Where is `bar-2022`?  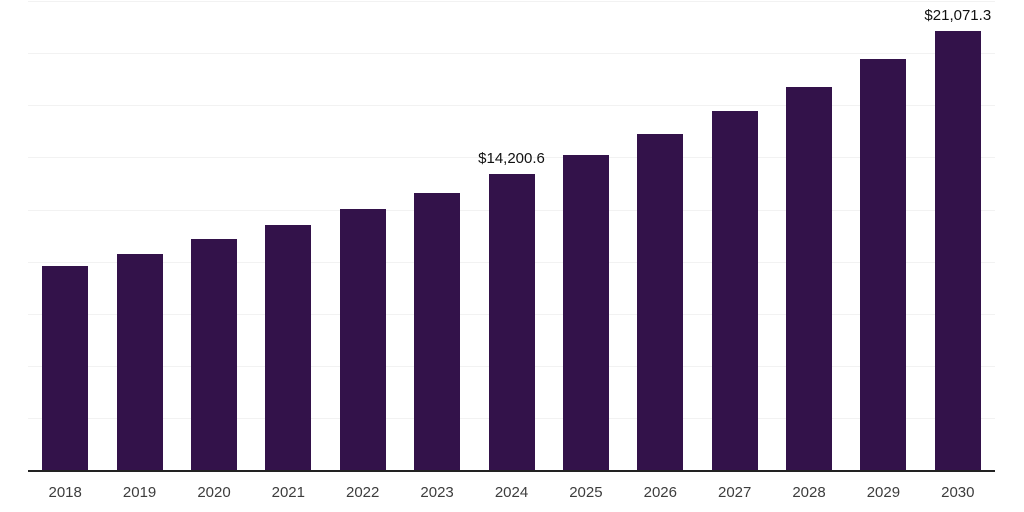 bar-2022 is located at coordinates (362, 339).